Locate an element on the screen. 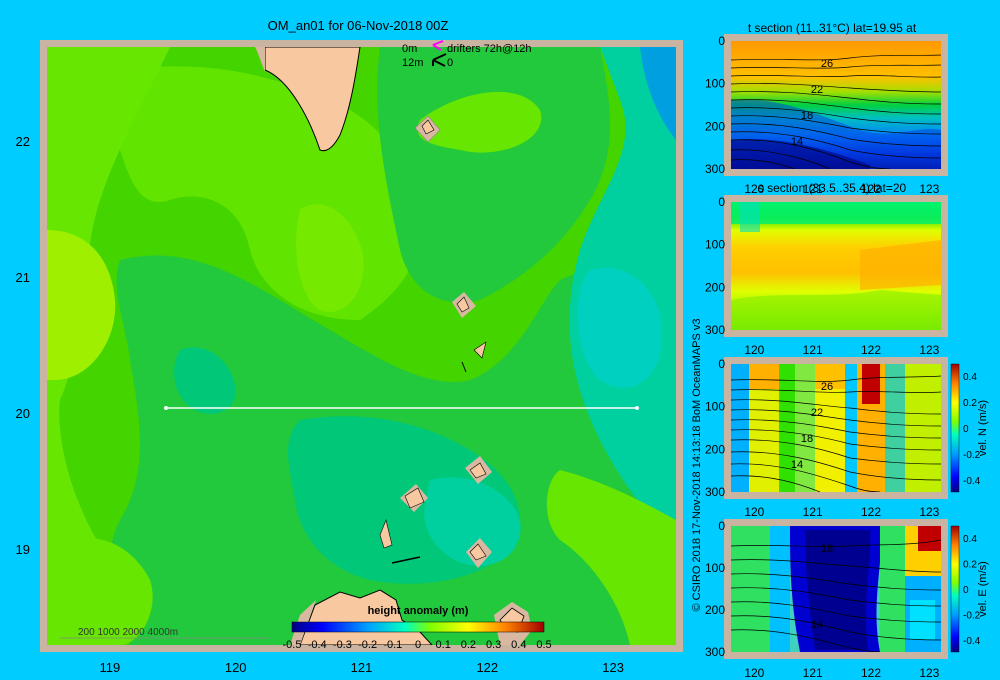 This screenshot has width=1000, height=680. t-section-panel is located at coordinates (836, 105).